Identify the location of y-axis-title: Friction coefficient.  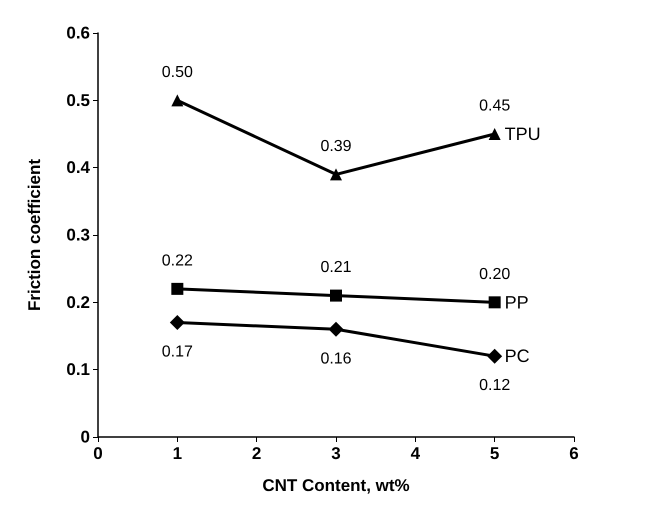
(34, 235).